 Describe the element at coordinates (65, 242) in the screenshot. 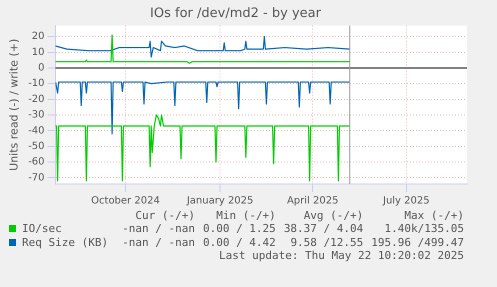

I see `legend-label: Req Size (KB)` at that location.